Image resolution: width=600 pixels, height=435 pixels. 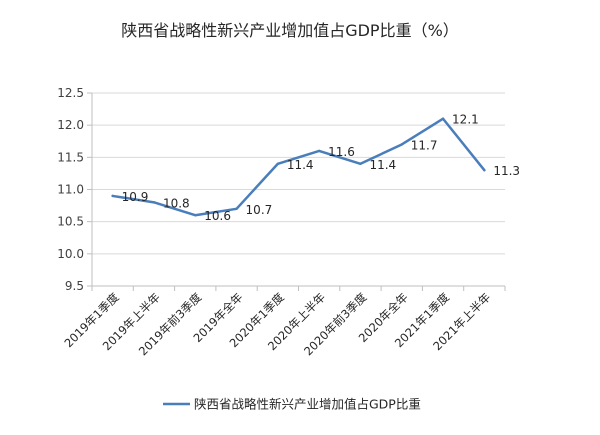 I want to click on y-tick-label: 12.0, so click(x=70, y=125).